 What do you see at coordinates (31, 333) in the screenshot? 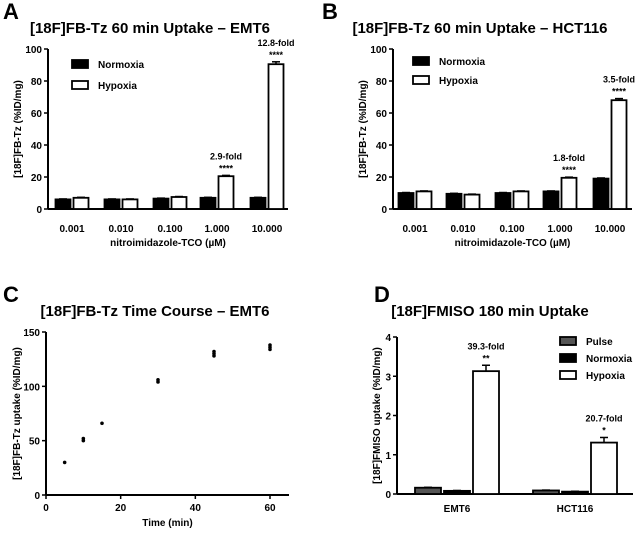
I see `y-tick-label: 150` at bounding box center [31, 333].